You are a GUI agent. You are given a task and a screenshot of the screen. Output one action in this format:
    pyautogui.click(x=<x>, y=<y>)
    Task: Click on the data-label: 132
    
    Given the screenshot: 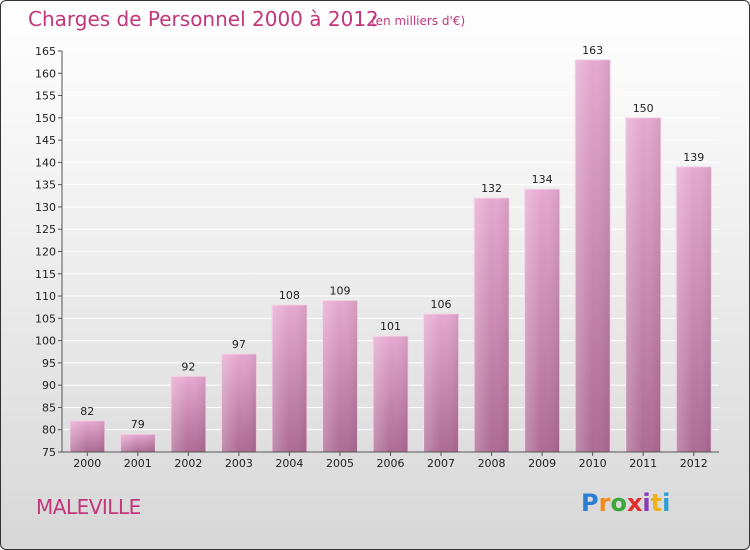 What is the action you would take?
    pyautogui.click(x=491, y=188)
    